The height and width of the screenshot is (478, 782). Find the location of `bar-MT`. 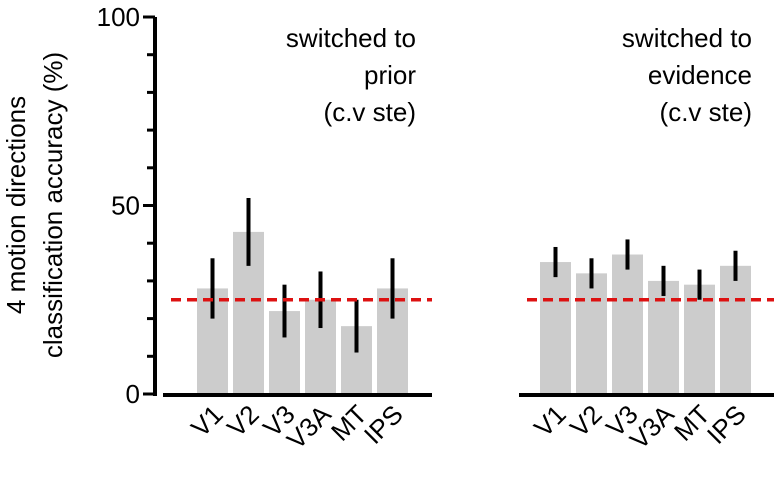

bar-MT is located at coordinates (699, 339).